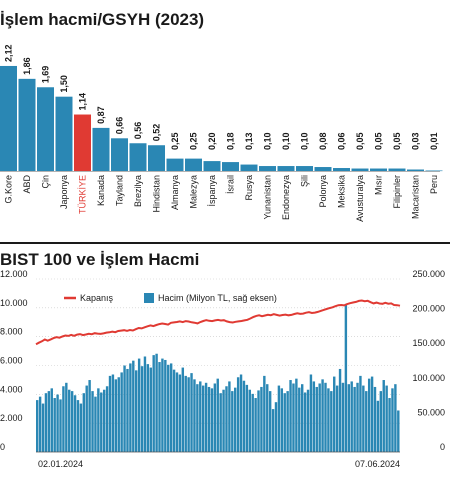  I want to click on legend-volume-label: Hacim (Milyon TL, sağ eksen), so click(217, 298).